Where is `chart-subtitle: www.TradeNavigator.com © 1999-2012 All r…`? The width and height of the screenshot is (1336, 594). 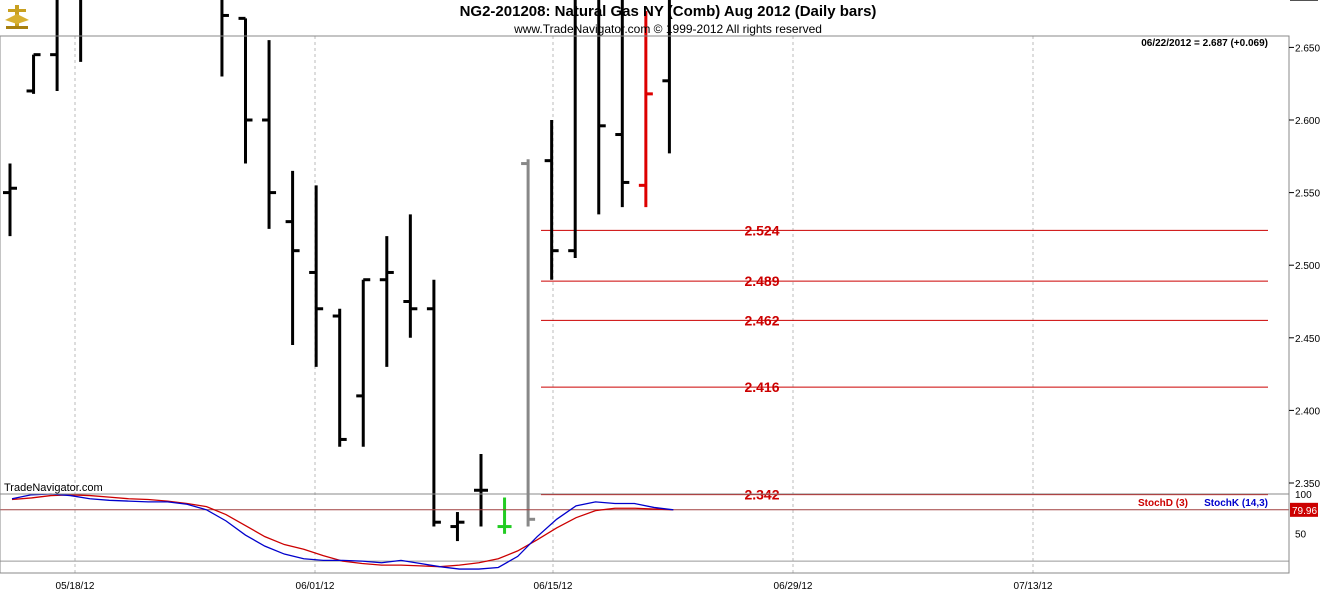 chart-subtitle: www.TradeNavigator.com © 1999-2012 All r… is located at coordinates (668, 29).